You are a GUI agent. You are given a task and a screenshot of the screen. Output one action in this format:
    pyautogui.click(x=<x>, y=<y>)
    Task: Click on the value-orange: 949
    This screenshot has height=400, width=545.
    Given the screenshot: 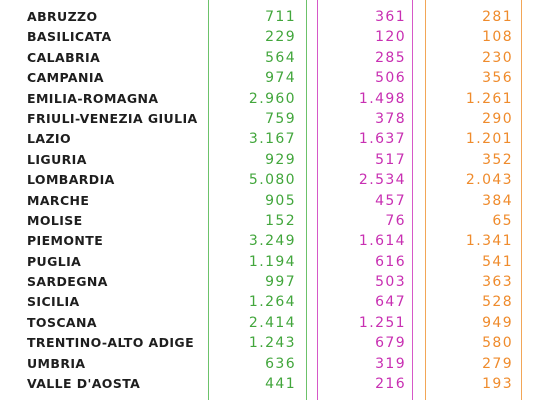 What is the action you would take?
    pyautogui.click(x=497, y=322)
    